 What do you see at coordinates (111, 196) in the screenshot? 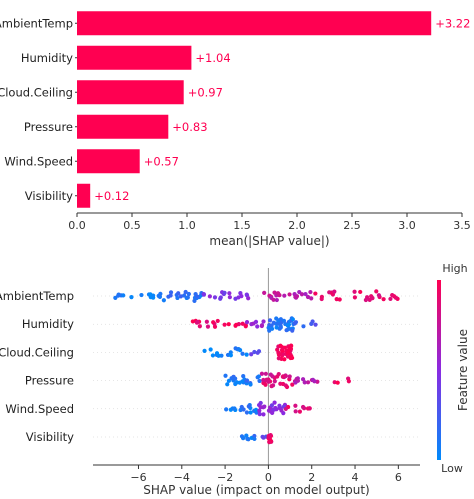
I see `bar-value-label: +0.12` at bounding box center [111, 196].